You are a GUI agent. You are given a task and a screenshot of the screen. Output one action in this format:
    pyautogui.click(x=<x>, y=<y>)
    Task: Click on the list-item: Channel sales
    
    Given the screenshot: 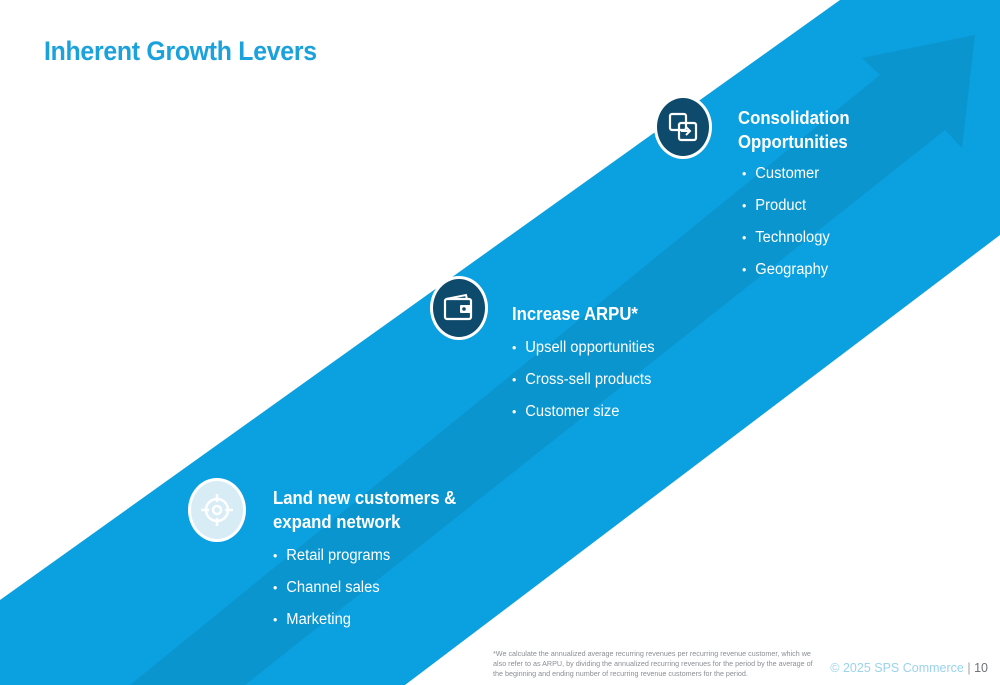 What is the action you would take?
    pyautogui.click(x=368, y=588)
    